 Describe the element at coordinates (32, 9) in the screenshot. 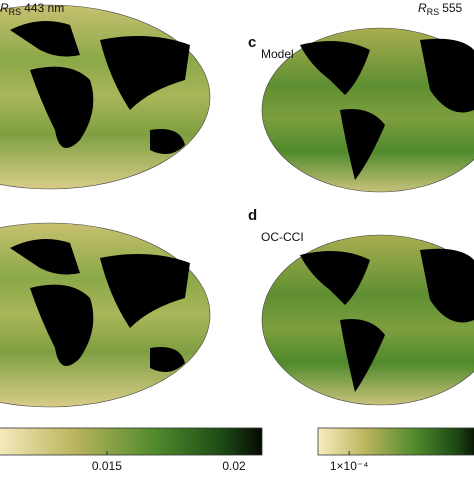

I see `quantity-label: RRS 443 nm` at that location.